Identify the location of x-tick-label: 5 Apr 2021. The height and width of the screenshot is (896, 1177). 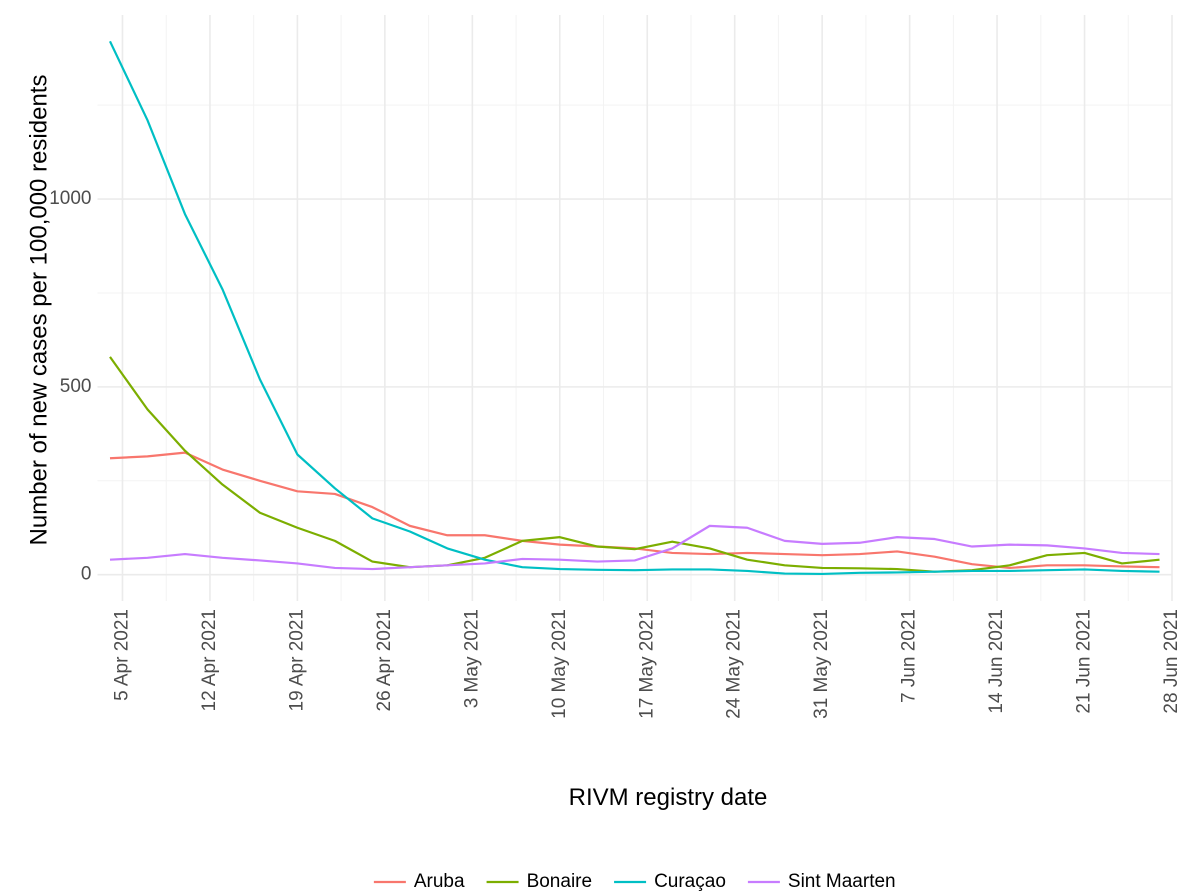
(122, 655).